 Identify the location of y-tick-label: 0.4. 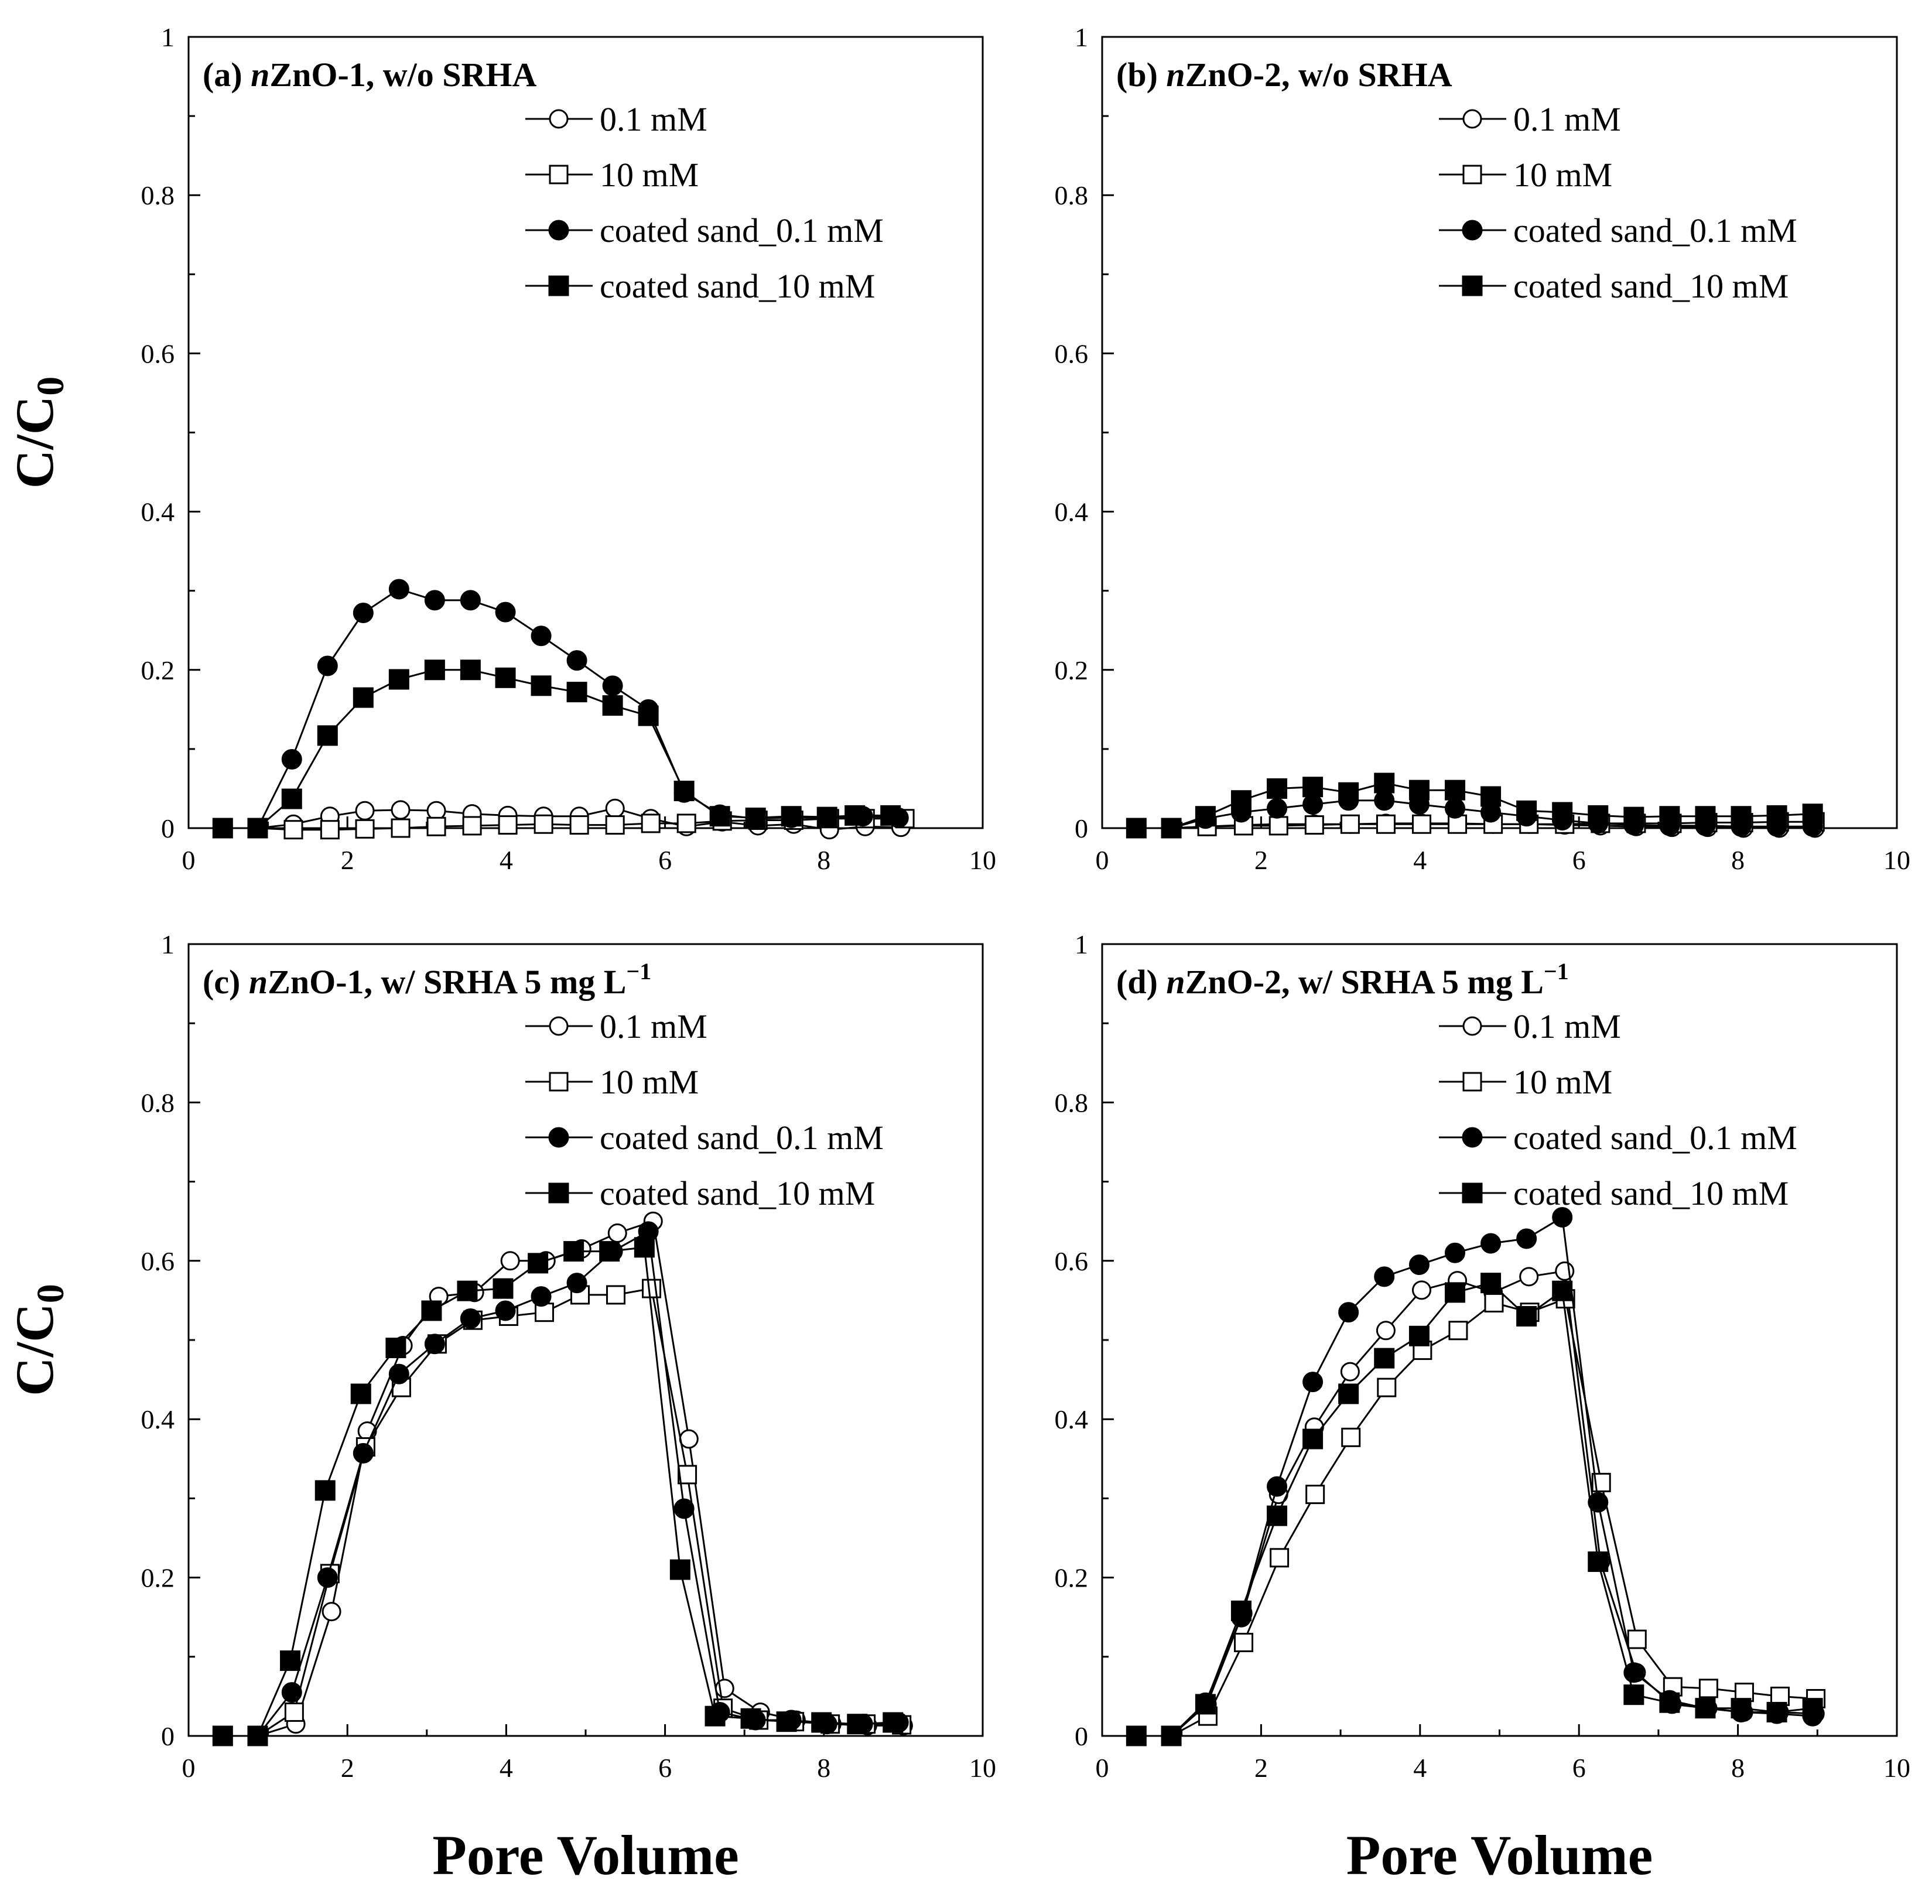
(1072, 512).